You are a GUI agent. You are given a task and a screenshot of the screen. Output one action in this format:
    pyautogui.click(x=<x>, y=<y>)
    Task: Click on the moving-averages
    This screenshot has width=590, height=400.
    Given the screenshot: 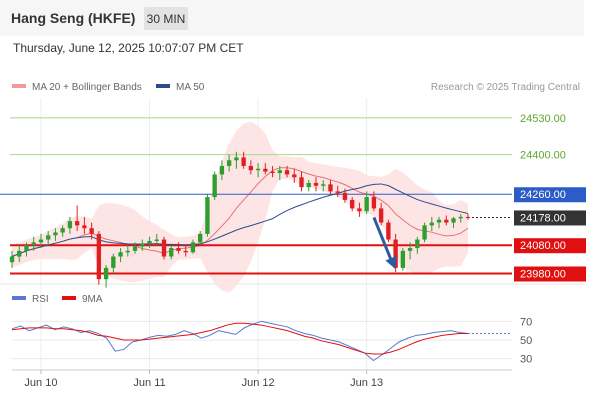 What is the action you would take?
    pyautogui.click(x=240, y=220)
    